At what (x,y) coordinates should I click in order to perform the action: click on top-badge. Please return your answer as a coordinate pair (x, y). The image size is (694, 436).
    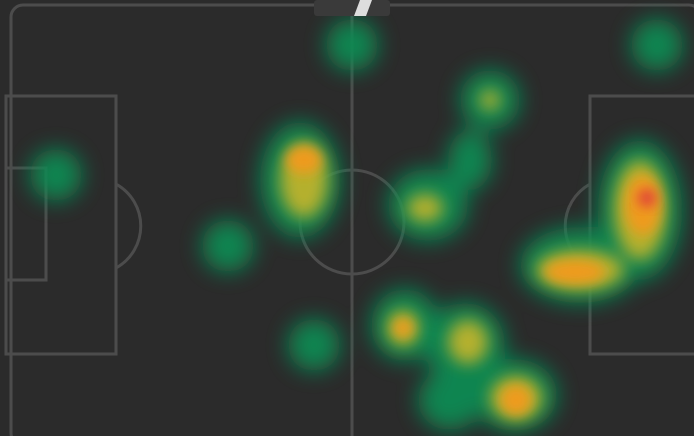
    Looking at the image, I should click on (352, 8).